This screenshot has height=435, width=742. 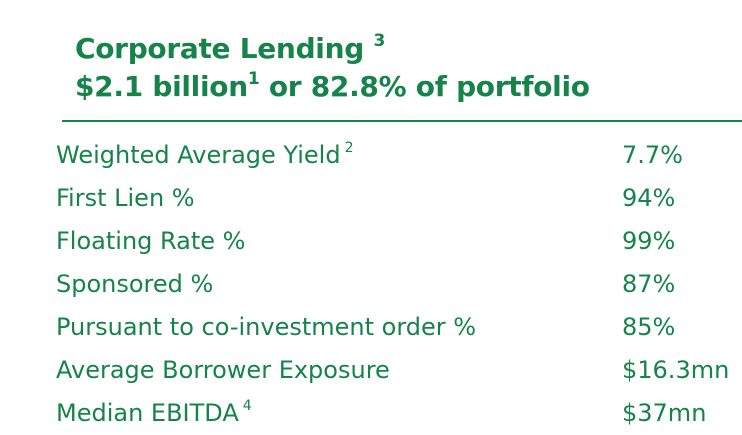 What do you see at coordinates (649, 284) in the screenshot?
I see `metric-value: 87%` at bounding box center [649, 284].